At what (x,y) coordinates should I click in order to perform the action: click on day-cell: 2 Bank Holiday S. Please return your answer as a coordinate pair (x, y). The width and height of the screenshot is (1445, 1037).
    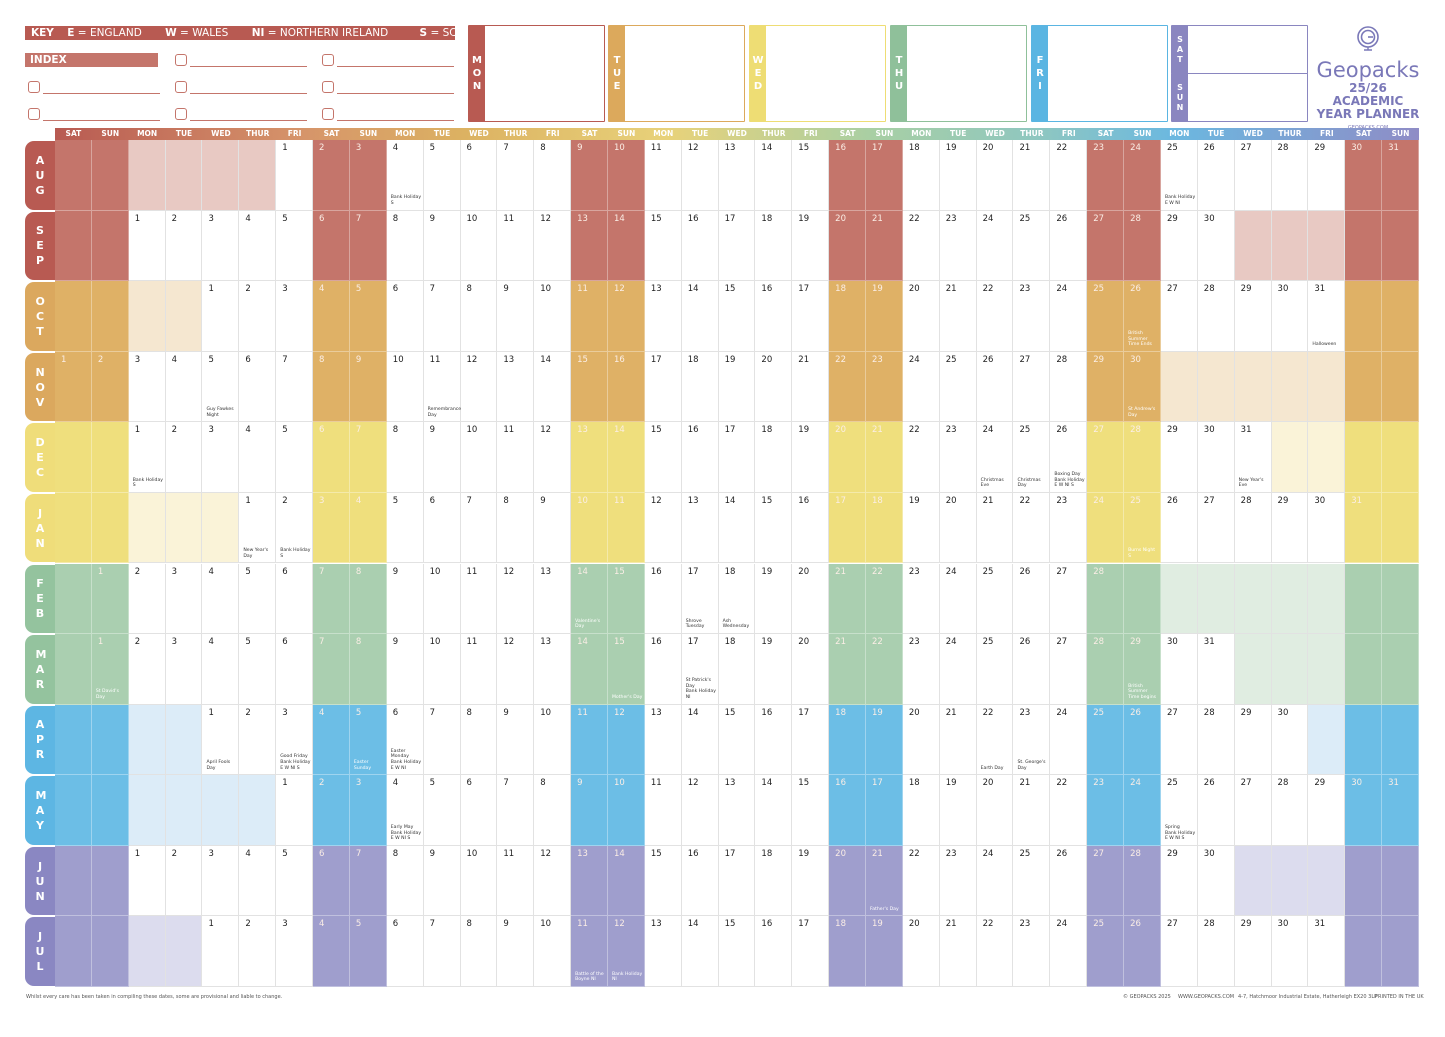
    Looking at the image, I should click on (295, 528).